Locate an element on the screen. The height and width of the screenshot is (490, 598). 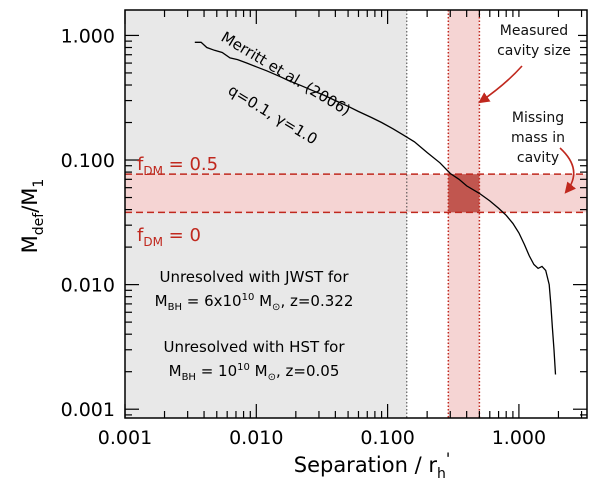
jwst-label-line2: MBH = 6x1010 M⊙, z=0.322 is located at coordinates (254, 302).